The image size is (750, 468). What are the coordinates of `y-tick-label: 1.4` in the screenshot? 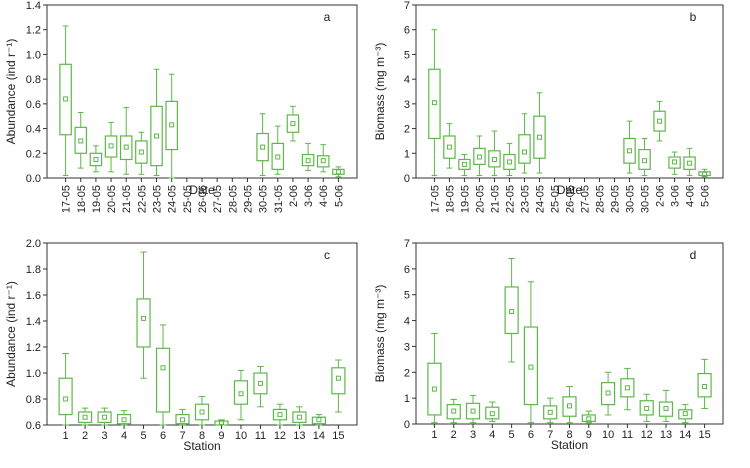 It's located at (33, 6).